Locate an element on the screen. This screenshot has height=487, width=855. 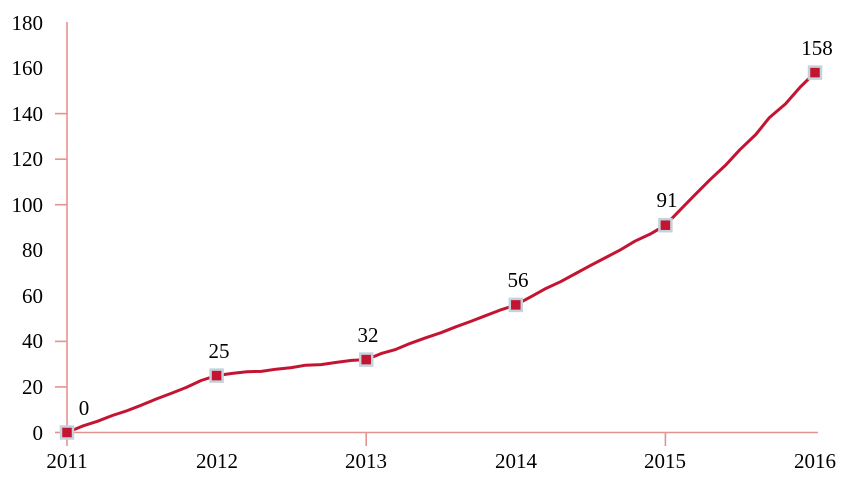
y-tick-label: 60 is located at coordinates (32, 296).